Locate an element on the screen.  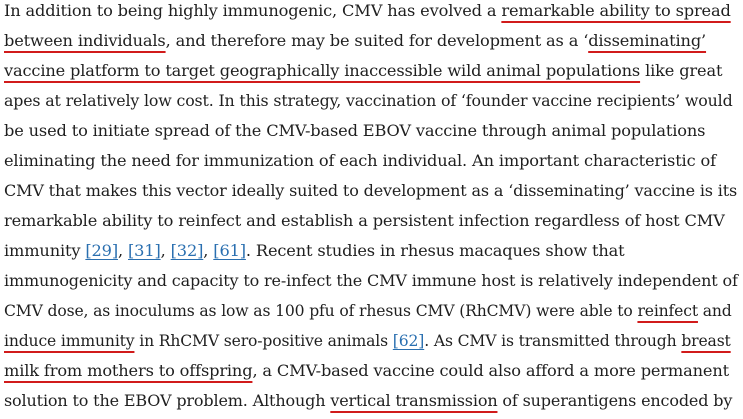
body-text: like great is located at coordinates (681, 70).